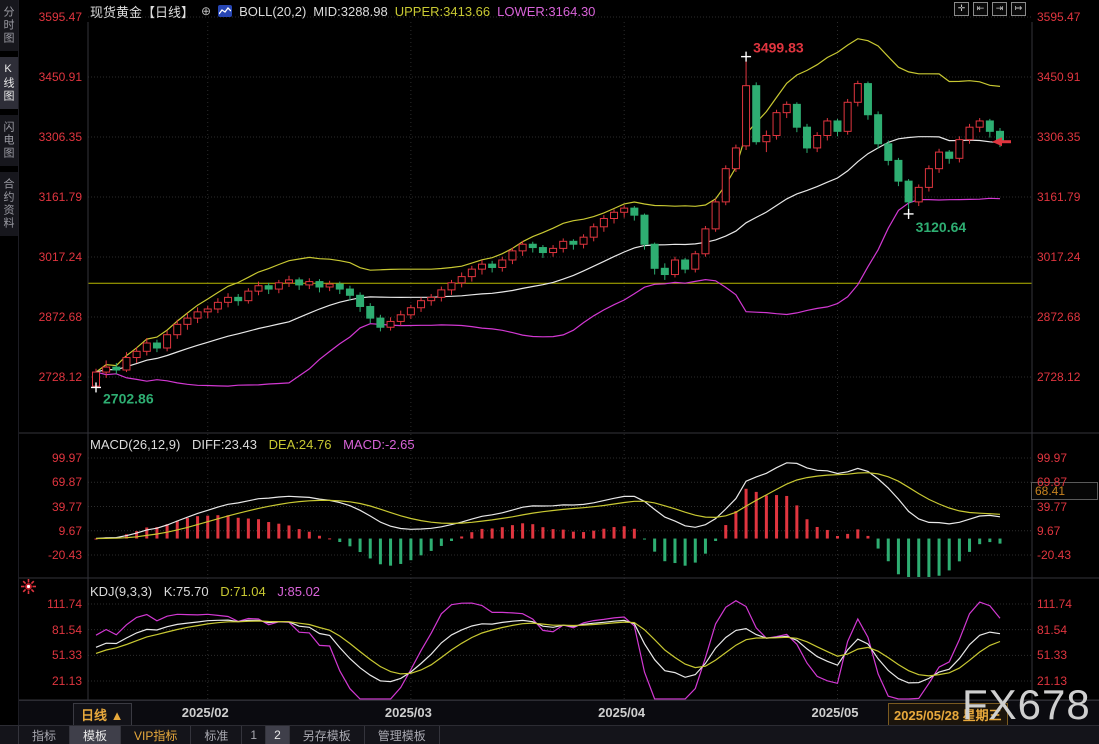 This screenshot has height=744, width=1099. Describe the element at coordinates (243, 591) in the screenshot. I see `kdj-d-value: D:71.04` at that location.